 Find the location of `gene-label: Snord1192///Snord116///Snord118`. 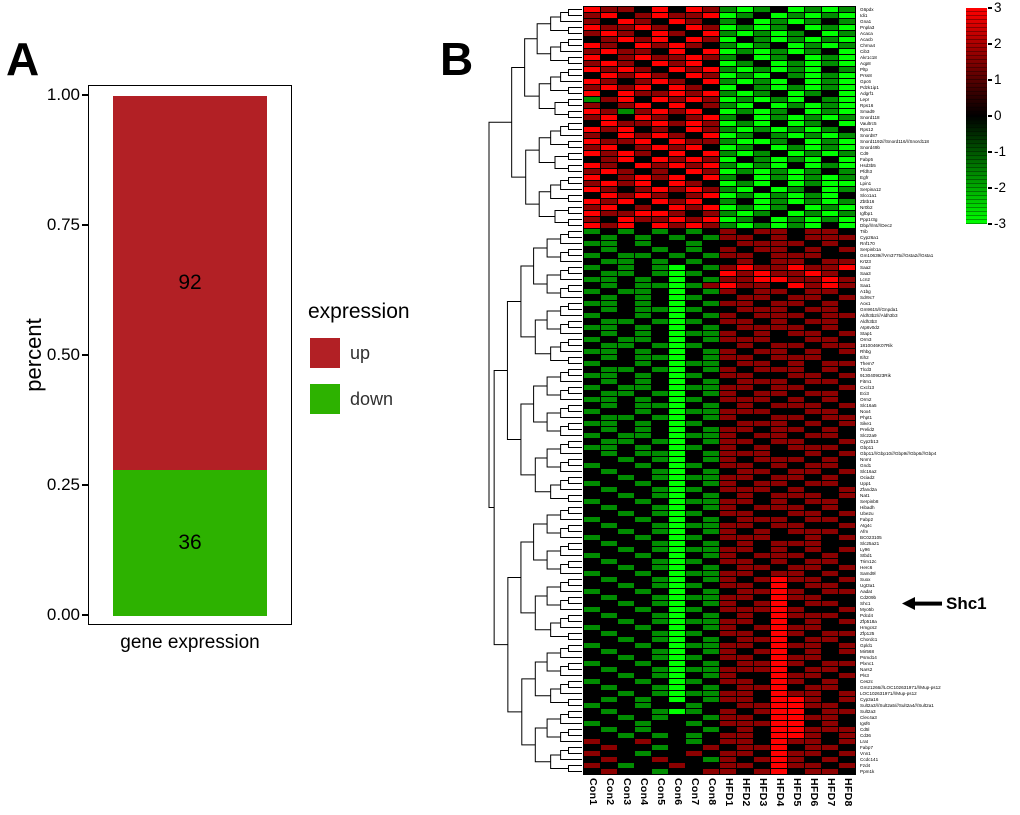

gene-label: Snord1192///Snord116///Snord118 is located at coordinates (894, 141).